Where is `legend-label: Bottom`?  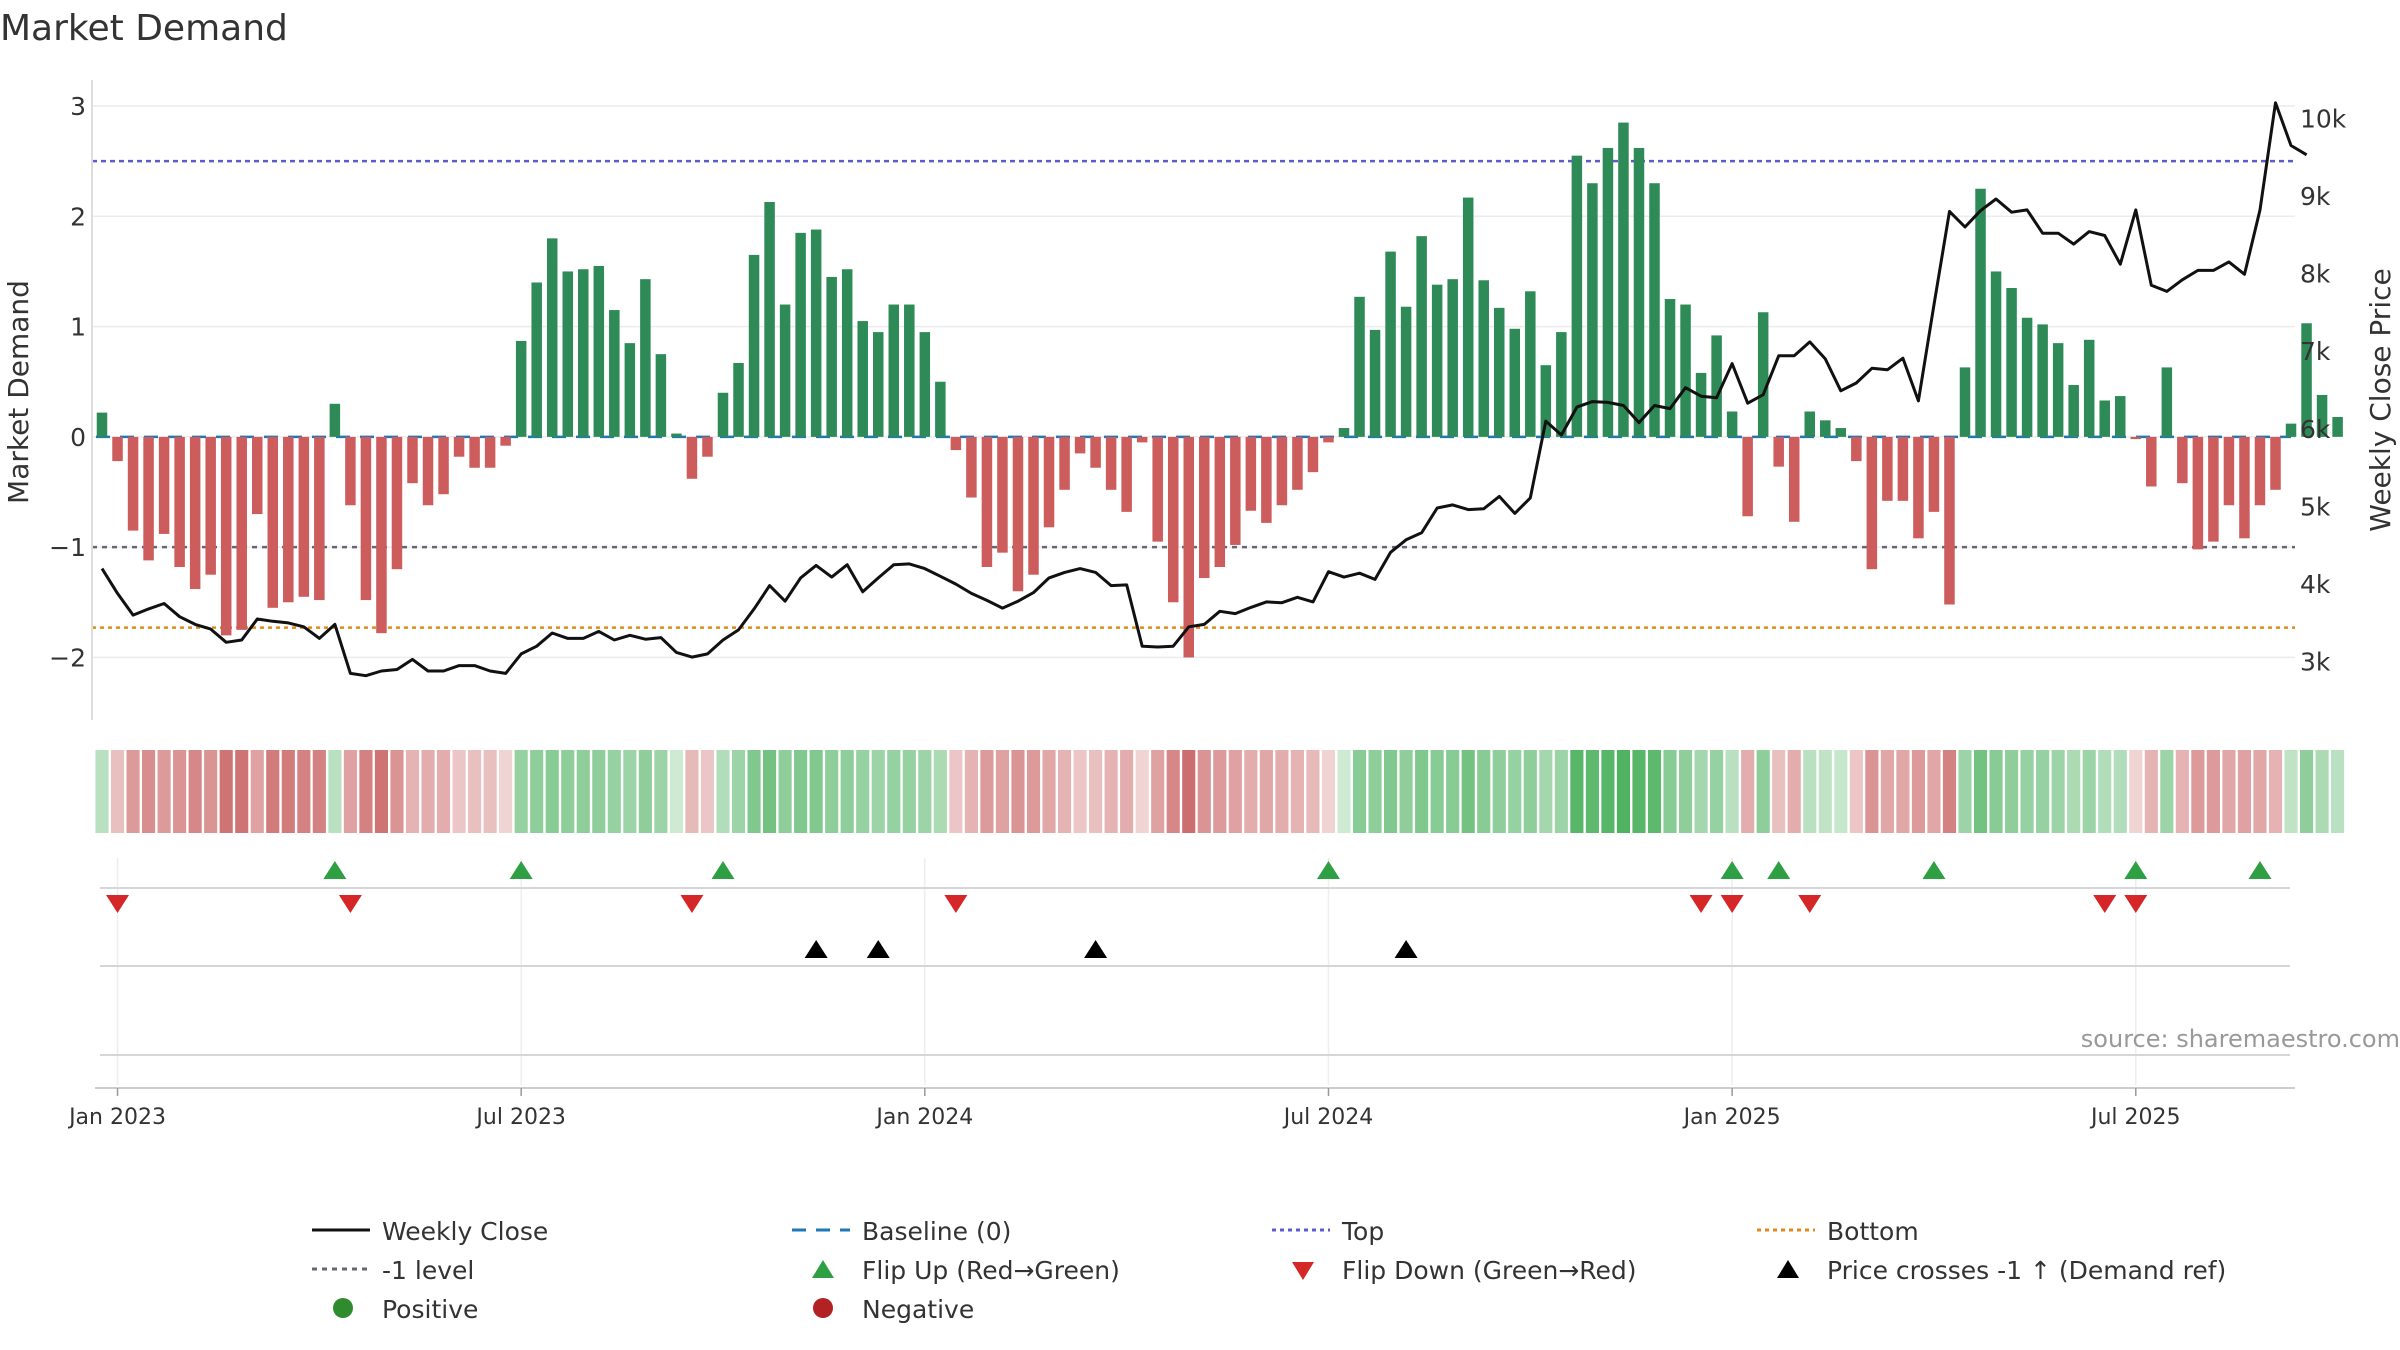 legend-label: Bottom is located at coordinates (1873, 1231).